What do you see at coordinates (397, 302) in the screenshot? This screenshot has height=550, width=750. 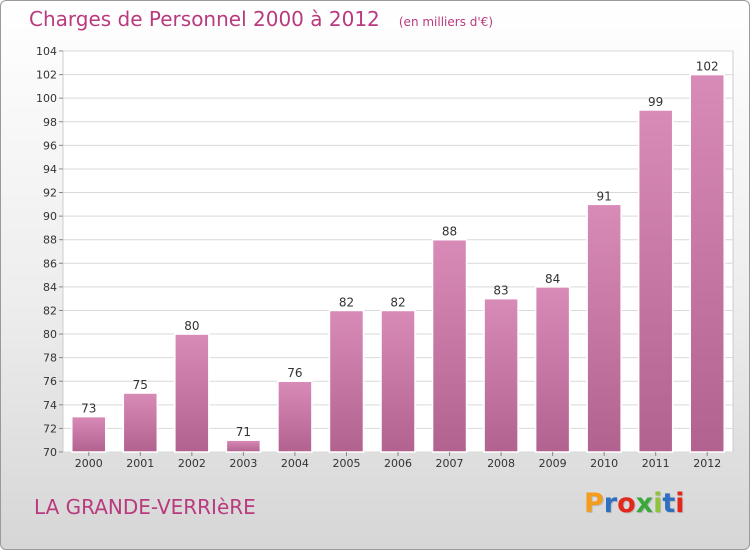 I see `value-label-2006: 82` at bounding box center [397, 302].